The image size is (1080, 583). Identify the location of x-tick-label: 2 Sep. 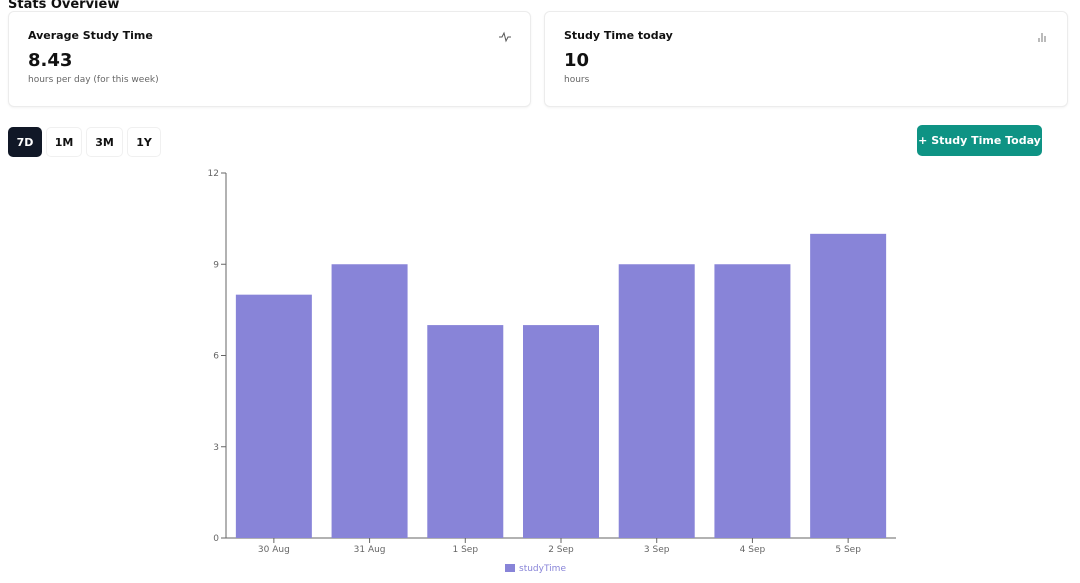
(561, 550).